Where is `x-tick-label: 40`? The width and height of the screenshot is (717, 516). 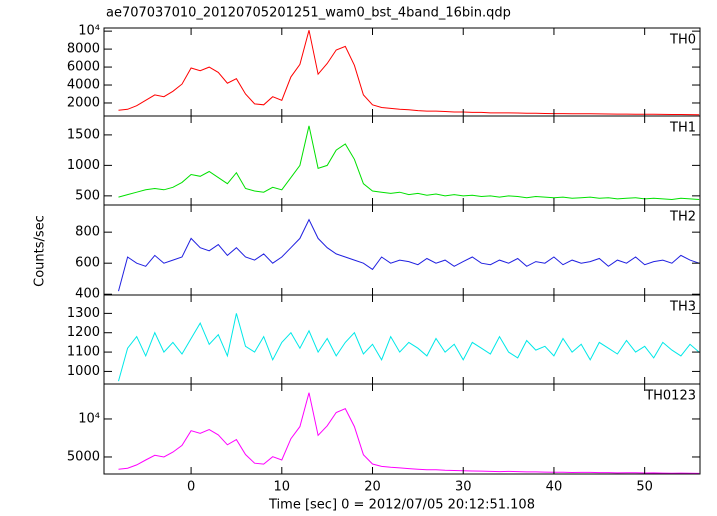
x-tick-label: 40 is located at coordinates (554, 487).